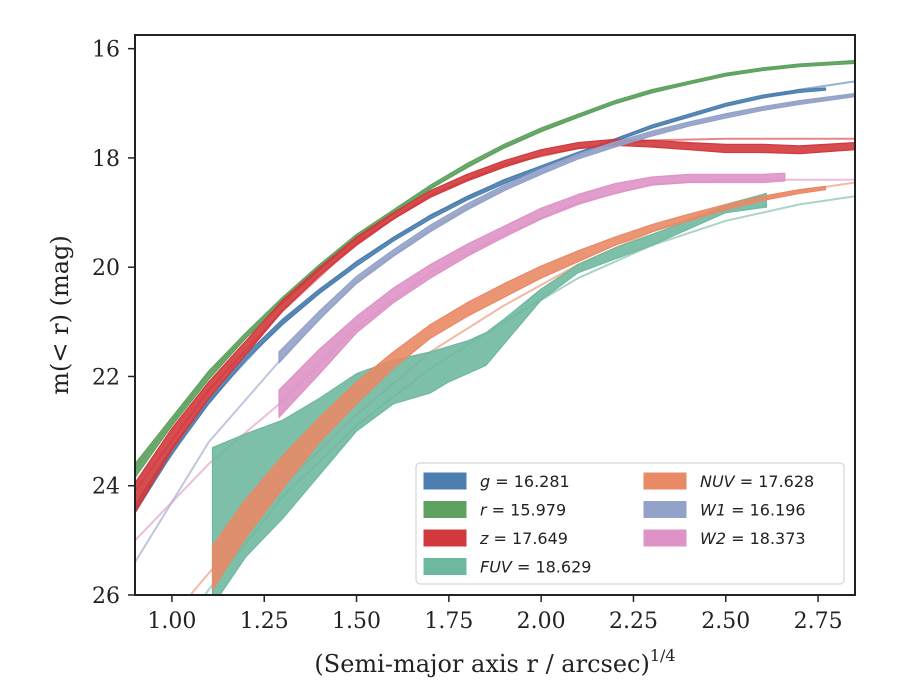  Describe the element at coordinates (106, 159) in the screenshot. I see `y-tick-label: 18` at that location.